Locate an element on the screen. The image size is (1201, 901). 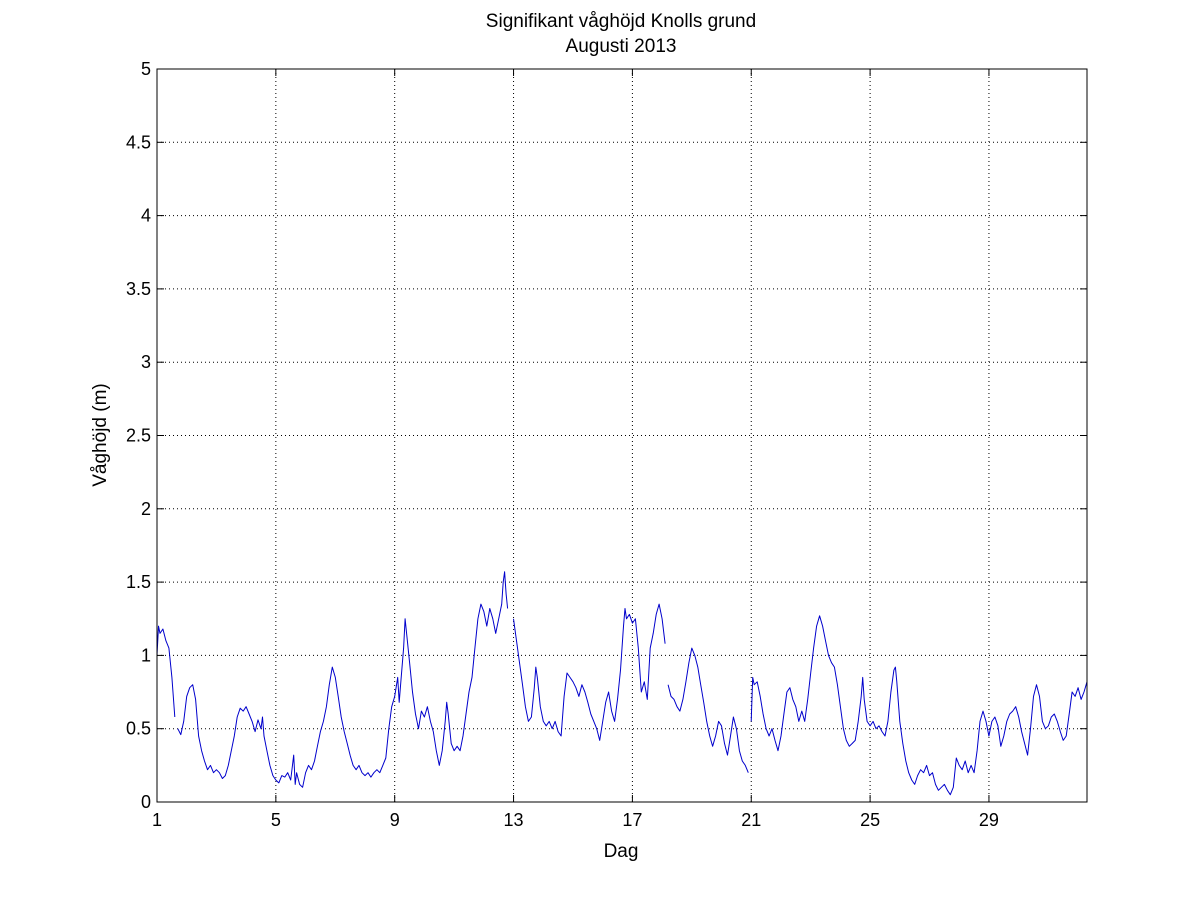
x-tick-label: 25 is located at coordinates (870, 820).